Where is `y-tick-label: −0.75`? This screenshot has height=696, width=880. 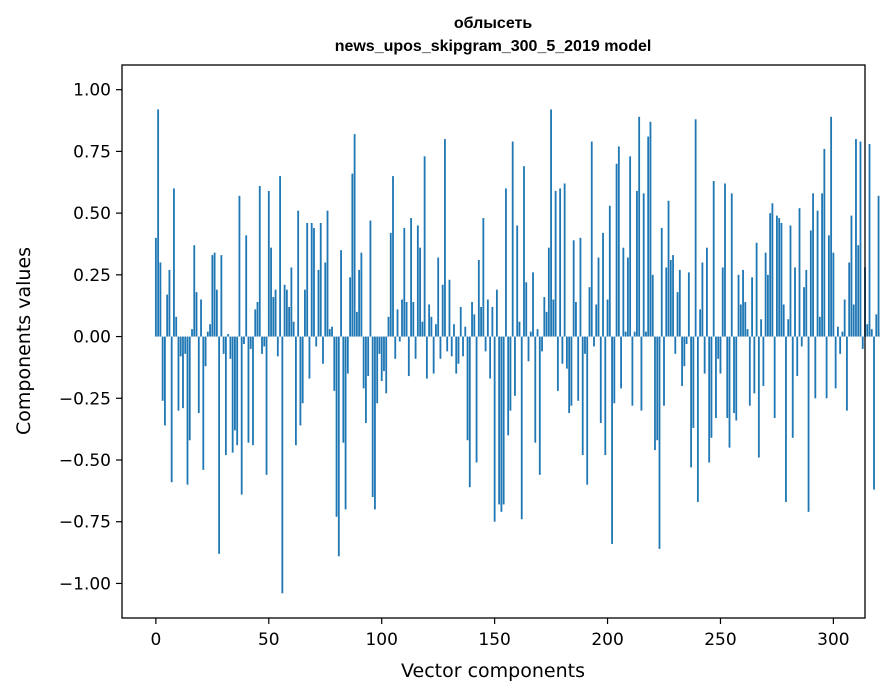
y-tick-label: −0.75 is located at coordinates (85, 523).